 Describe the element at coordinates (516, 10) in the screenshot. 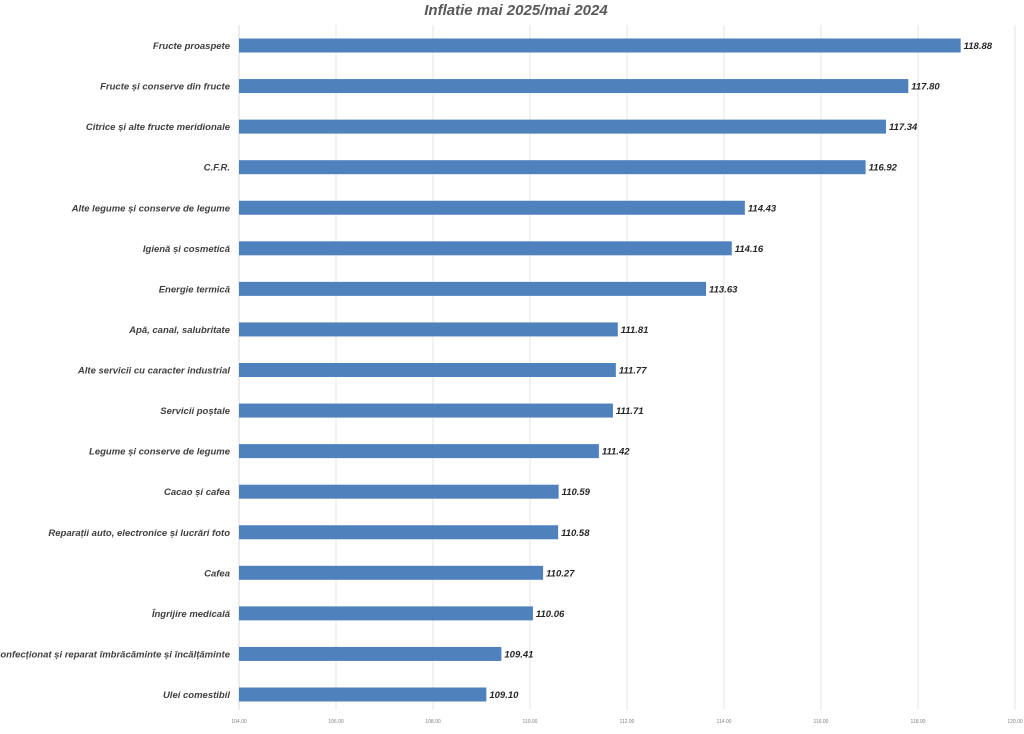

I see `chart-title: Inflatie mai 2025/mai 2024` at that location.